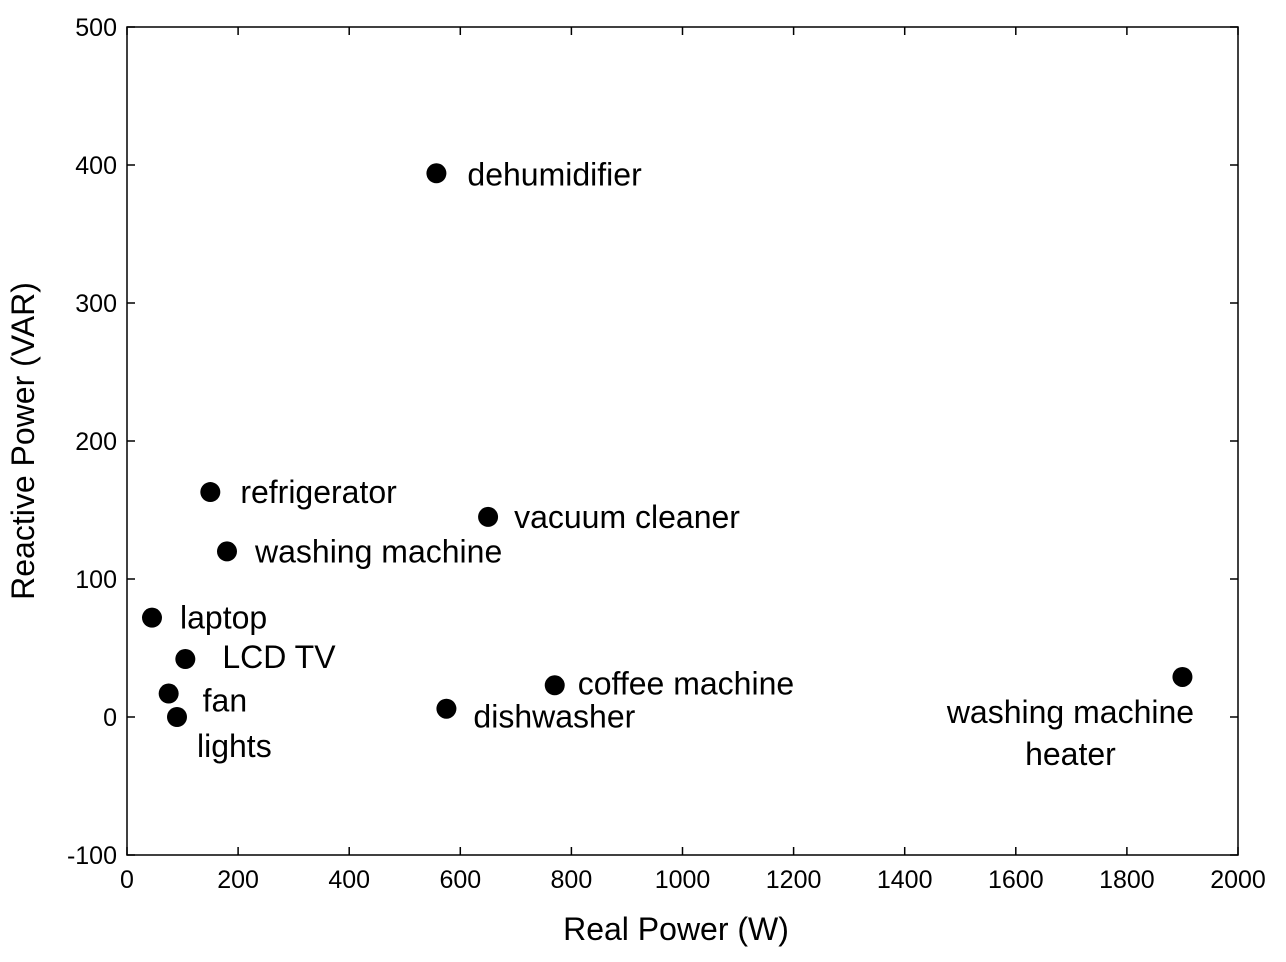 The height and width of the screenshot is (962, 1286). What do you see at coordinates (110, 718) in the screenshot?
I see `y-tick-label: 0` at bounding box center [110, 718].